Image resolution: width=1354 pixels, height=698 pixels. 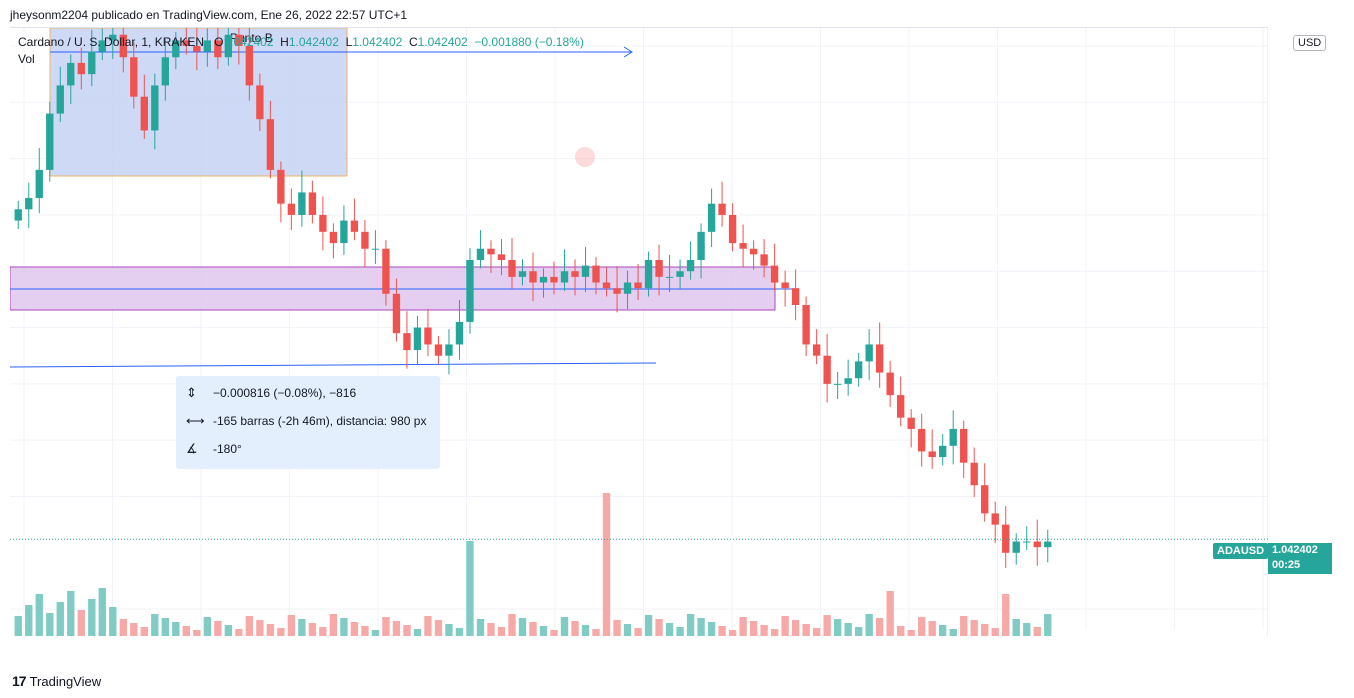 I want to click on symbol-price-tag: ADAUSD, so click(x=1241, y=551).